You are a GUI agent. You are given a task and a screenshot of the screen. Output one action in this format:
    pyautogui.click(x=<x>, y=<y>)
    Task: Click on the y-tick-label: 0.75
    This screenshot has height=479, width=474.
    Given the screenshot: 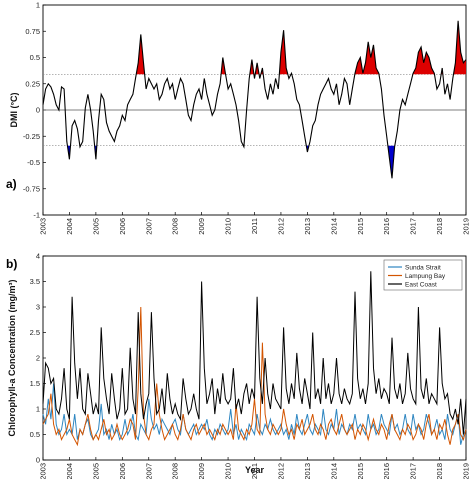 What is the action you would take?
    pyautogui.click(x=32, y=31)
    